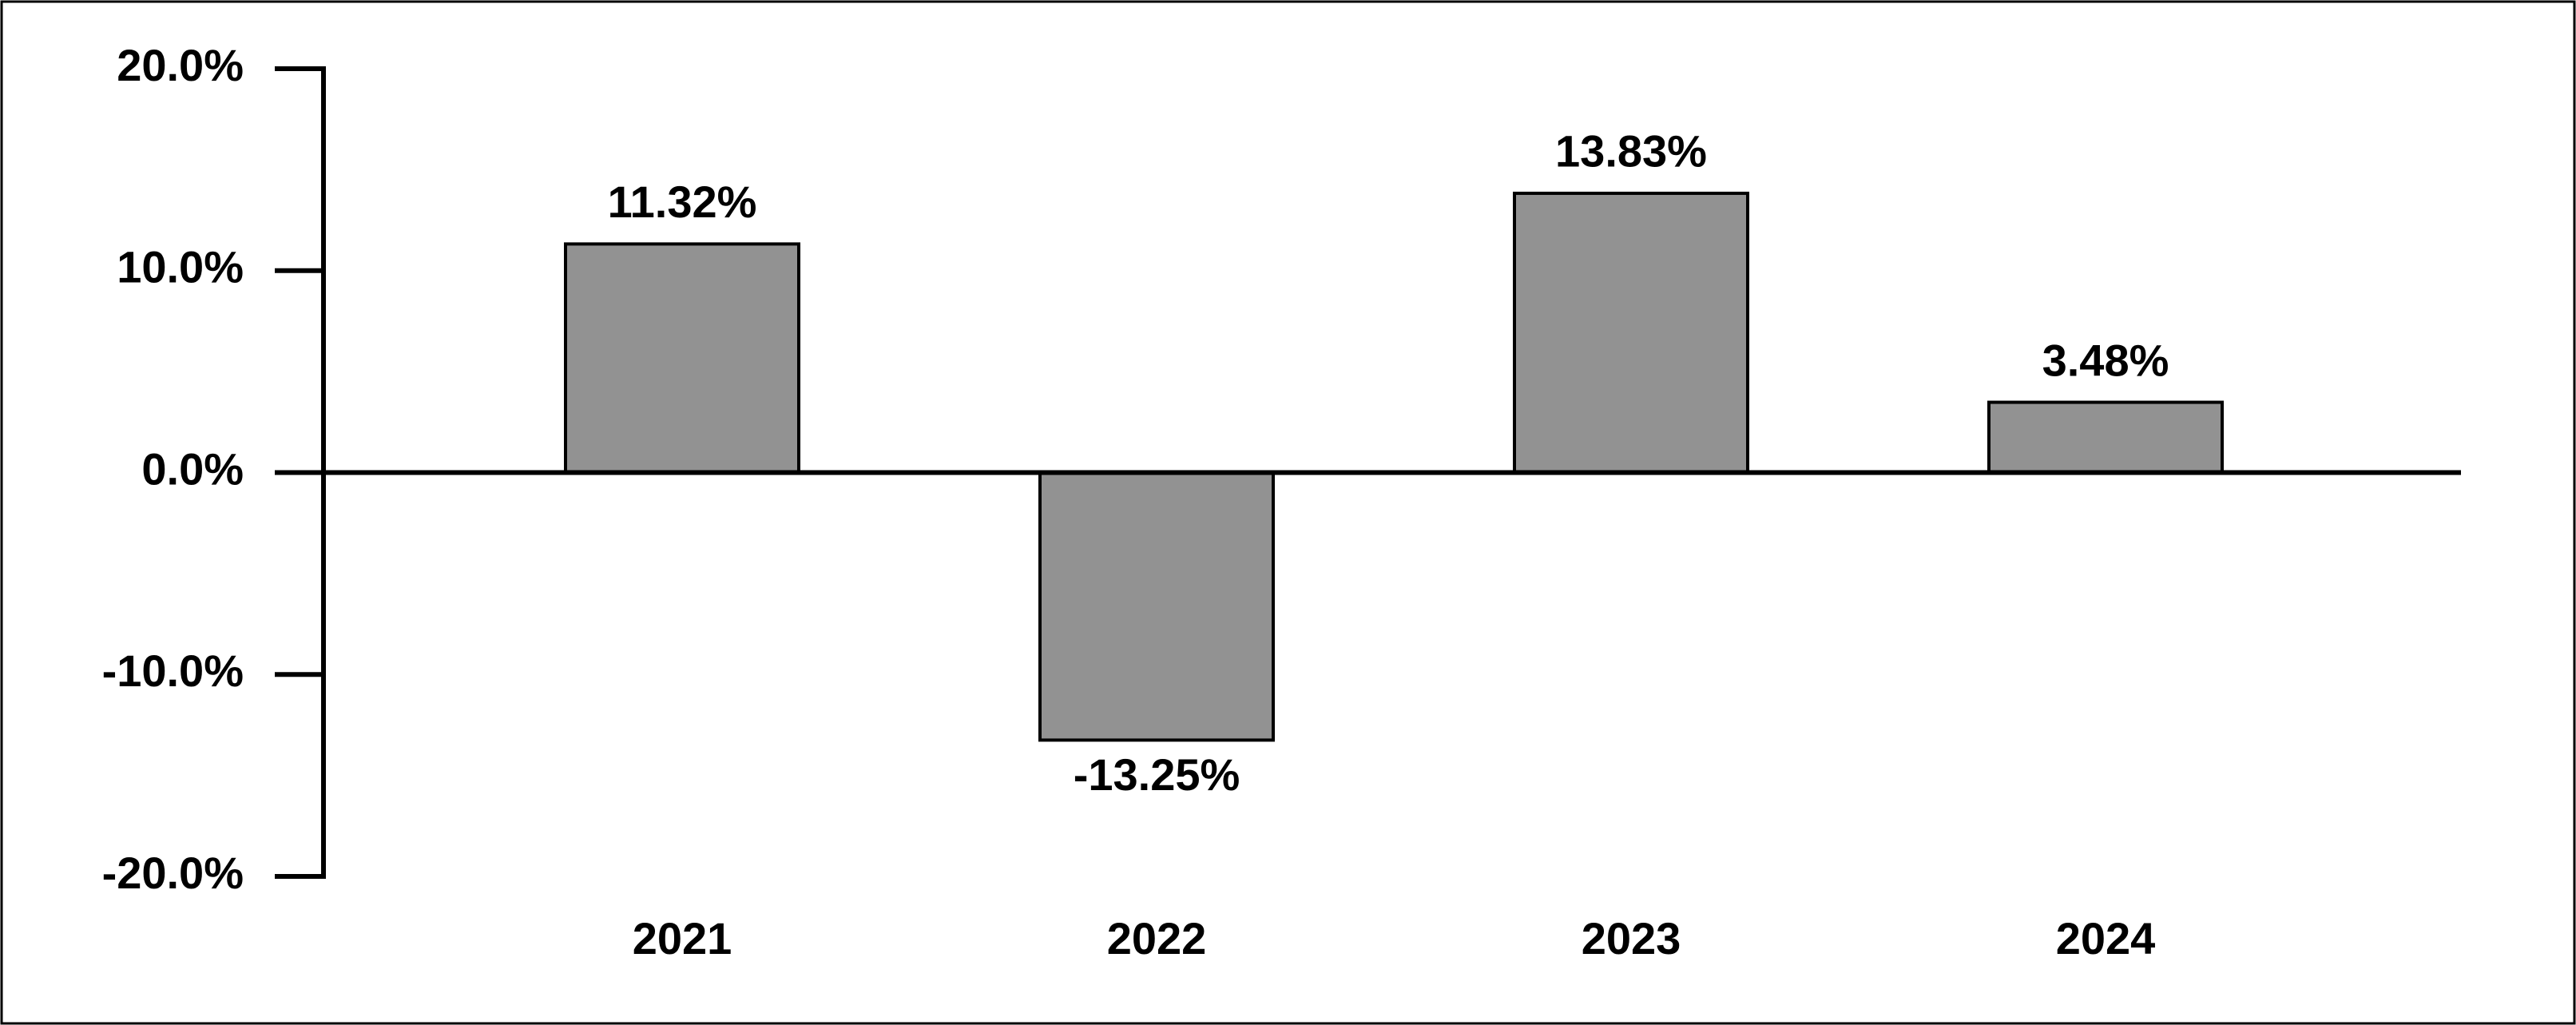 Image resolution: width=2576 pixels, height=1025 pixels. I want to click on y-tick-label: 20.0%, so click(181, 65).